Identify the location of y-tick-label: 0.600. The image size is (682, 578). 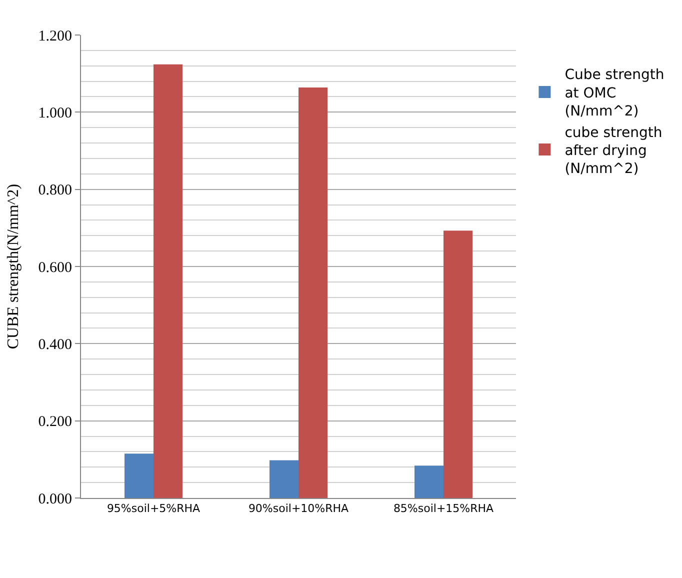
(55, 268).